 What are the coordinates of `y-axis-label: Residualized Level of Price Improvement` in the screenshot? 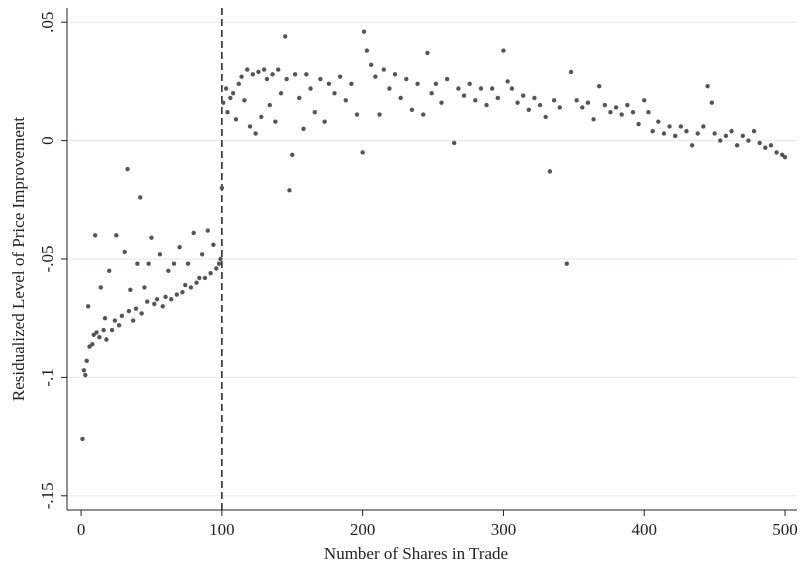 It's located at (18, 259).